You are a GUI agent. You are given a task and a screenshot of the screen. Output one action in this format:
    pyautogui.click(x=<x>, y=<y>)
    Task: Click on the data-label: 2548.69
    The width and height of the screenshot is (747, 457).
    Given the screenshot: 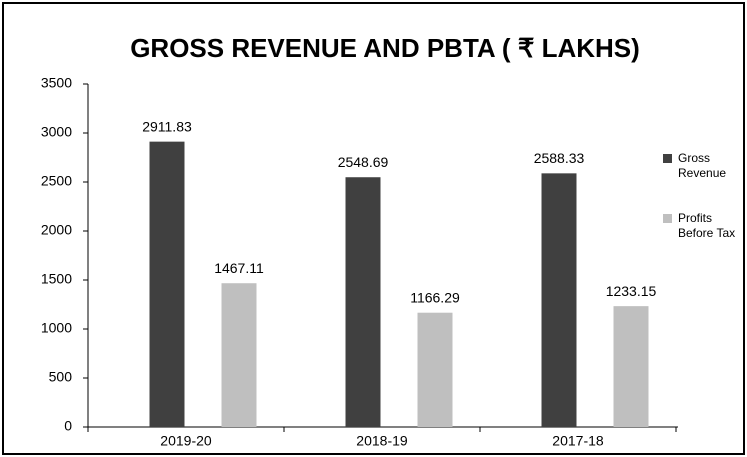 What is the action you would take?
    pyautogui.click(x=363, y=162)
    